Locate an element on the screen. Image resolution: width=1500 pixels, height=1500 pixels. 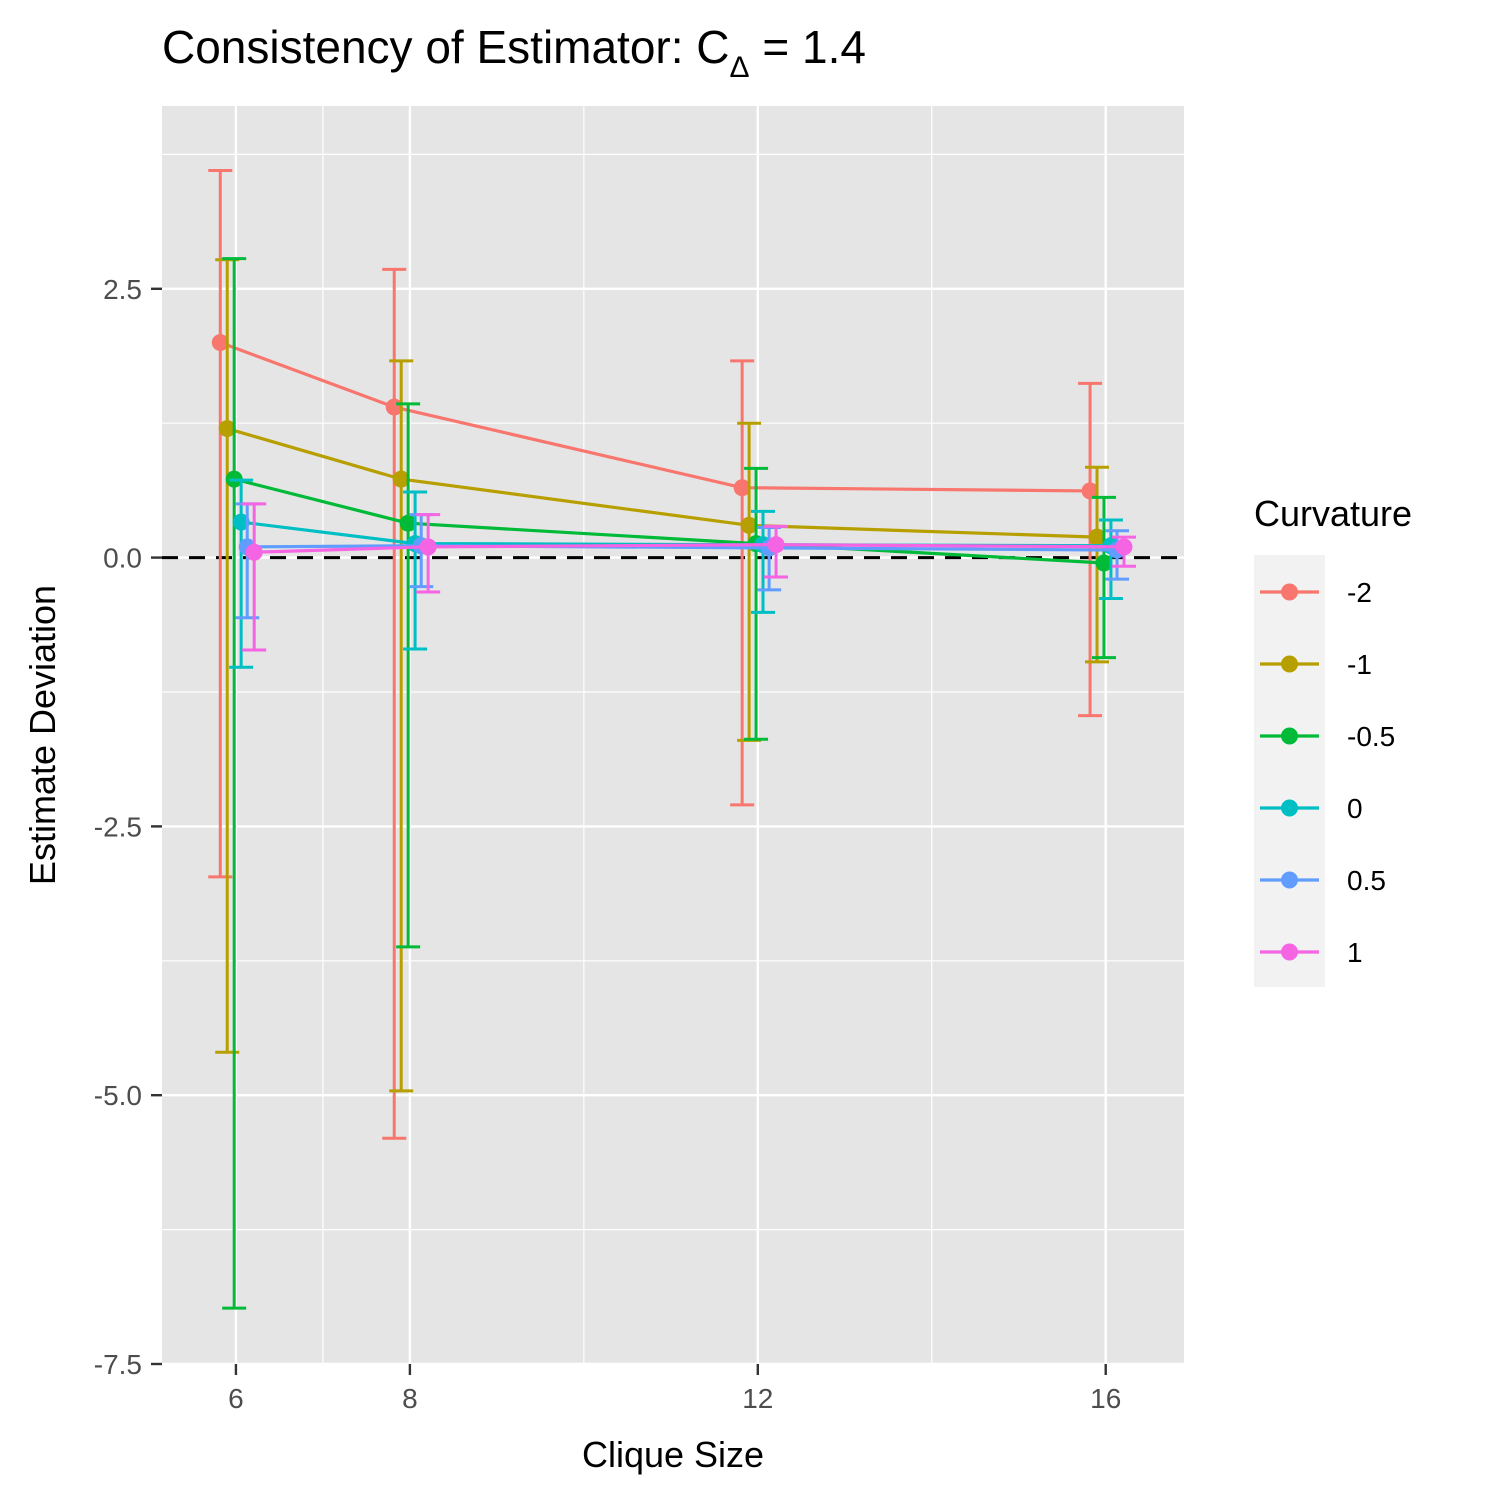
chart-title: Consistency of Estimator: CΔ = 1.4 is located at coordinates (514, 52).